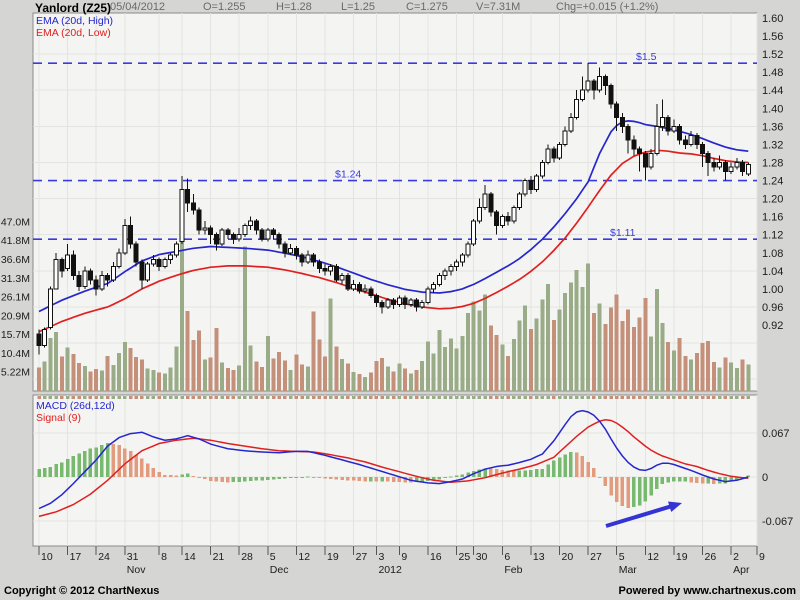 This screenshot has width=800, height=600. I want to click on svg-text: 14, so click(190, 557).